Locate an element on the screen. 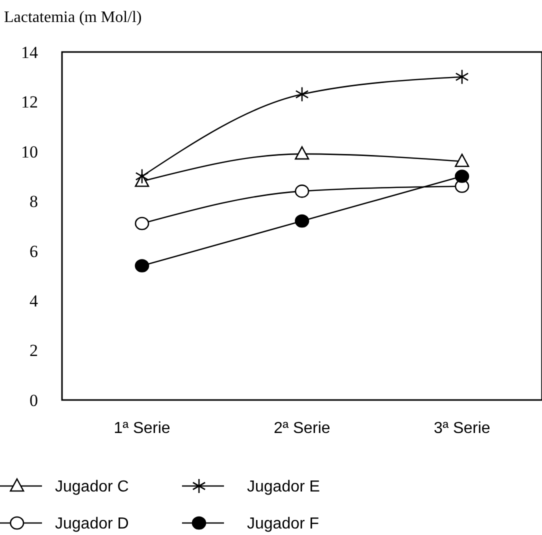  legend-label: Jugador C is located at coordinates (92, 487).